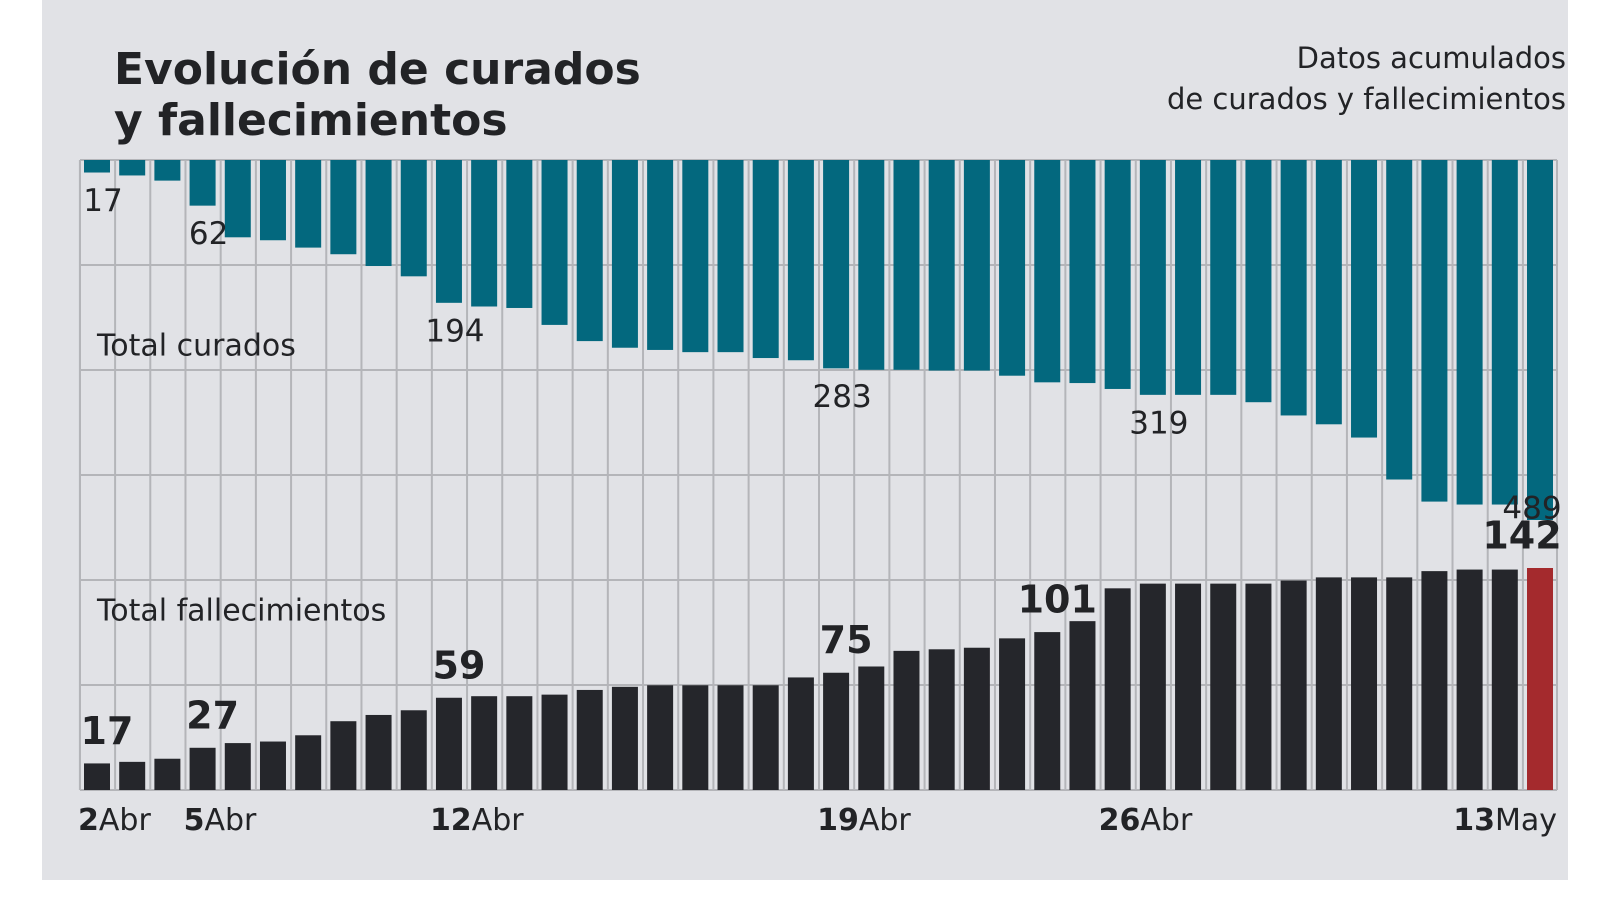  I want to click on subtitle: Datos acumulados, so click(1431, 58).